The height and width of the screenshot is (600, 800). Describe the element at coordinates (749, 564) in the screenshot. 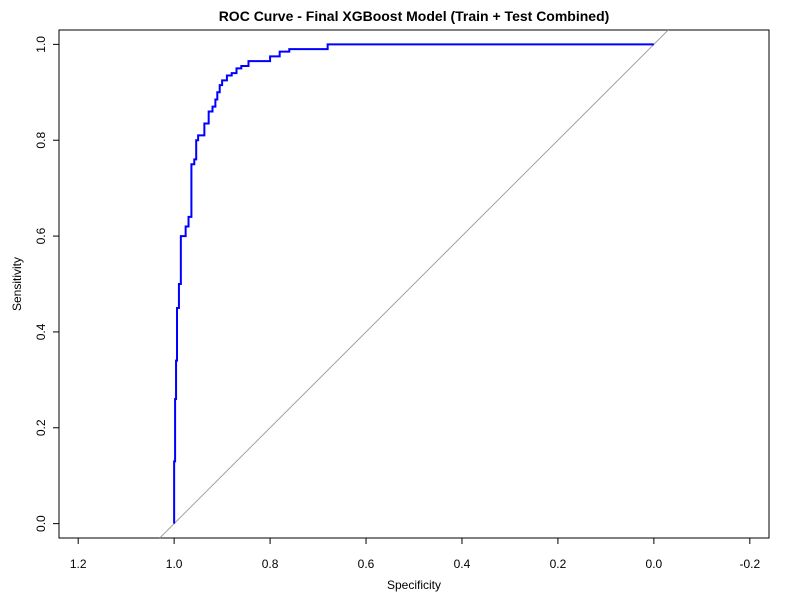

I see `x-tick-label: -0.2` at that location.